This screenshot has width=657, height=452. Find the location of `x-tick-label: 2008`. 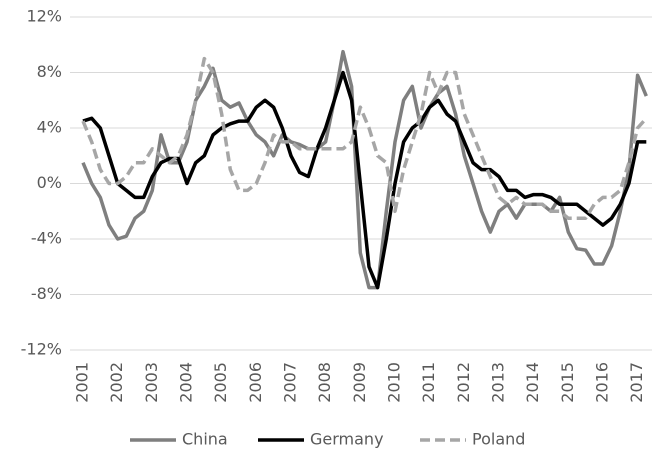

x-tick-label: 2008 is located at coordinates (324, 382).